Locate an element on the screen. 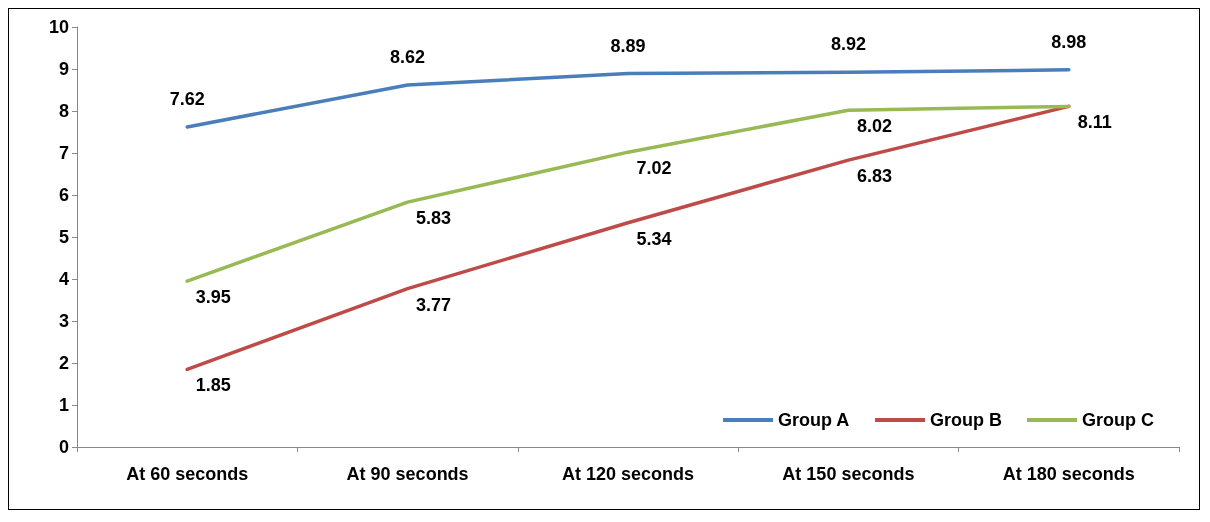  y-tick-label: 5 is located at coordinates (63, 237).